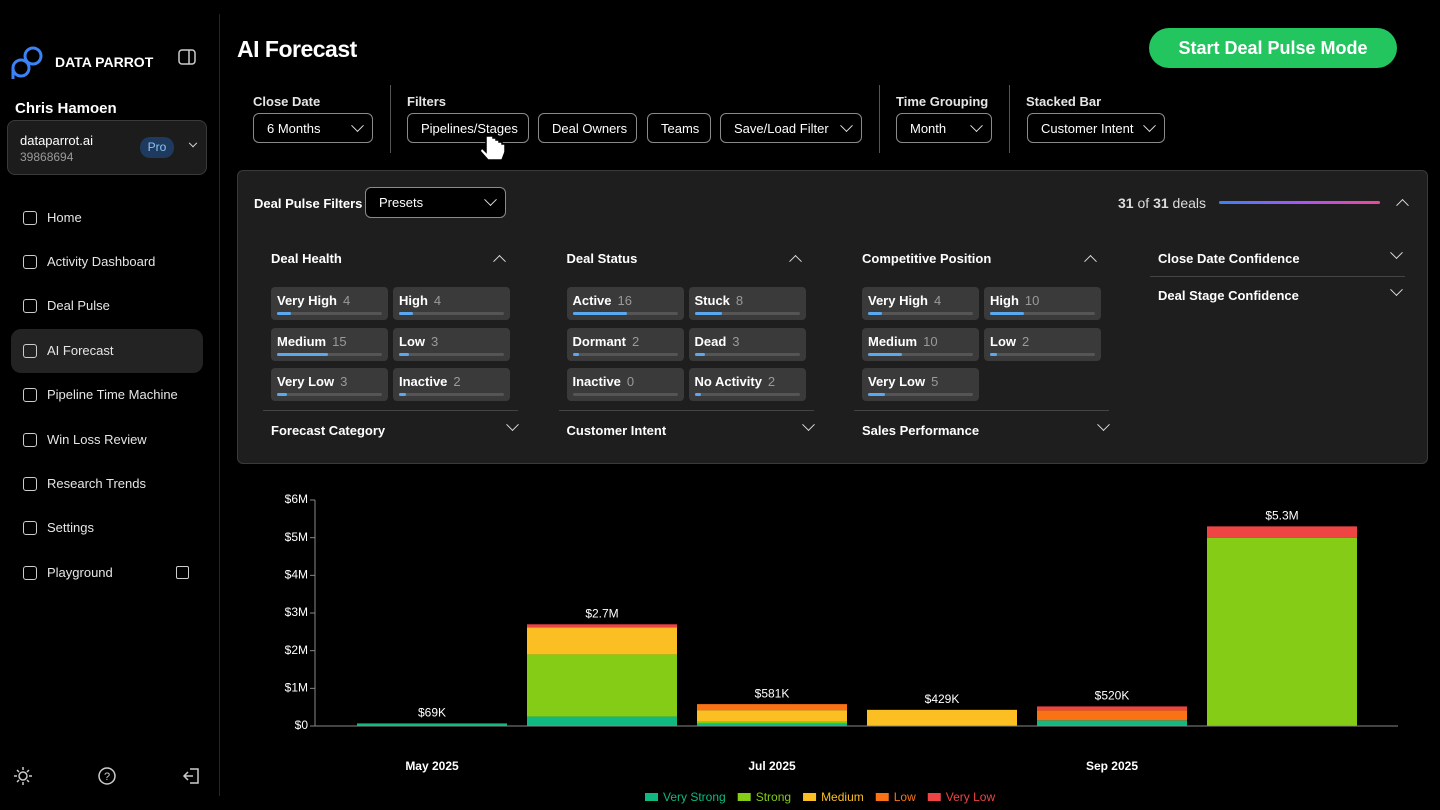 The height and width of the screenshot is (810, 1440). What do you see at coordinates (1126, 203) in the screenshot?
I see `shown-count: 31` at bounding box center [1126, 203].